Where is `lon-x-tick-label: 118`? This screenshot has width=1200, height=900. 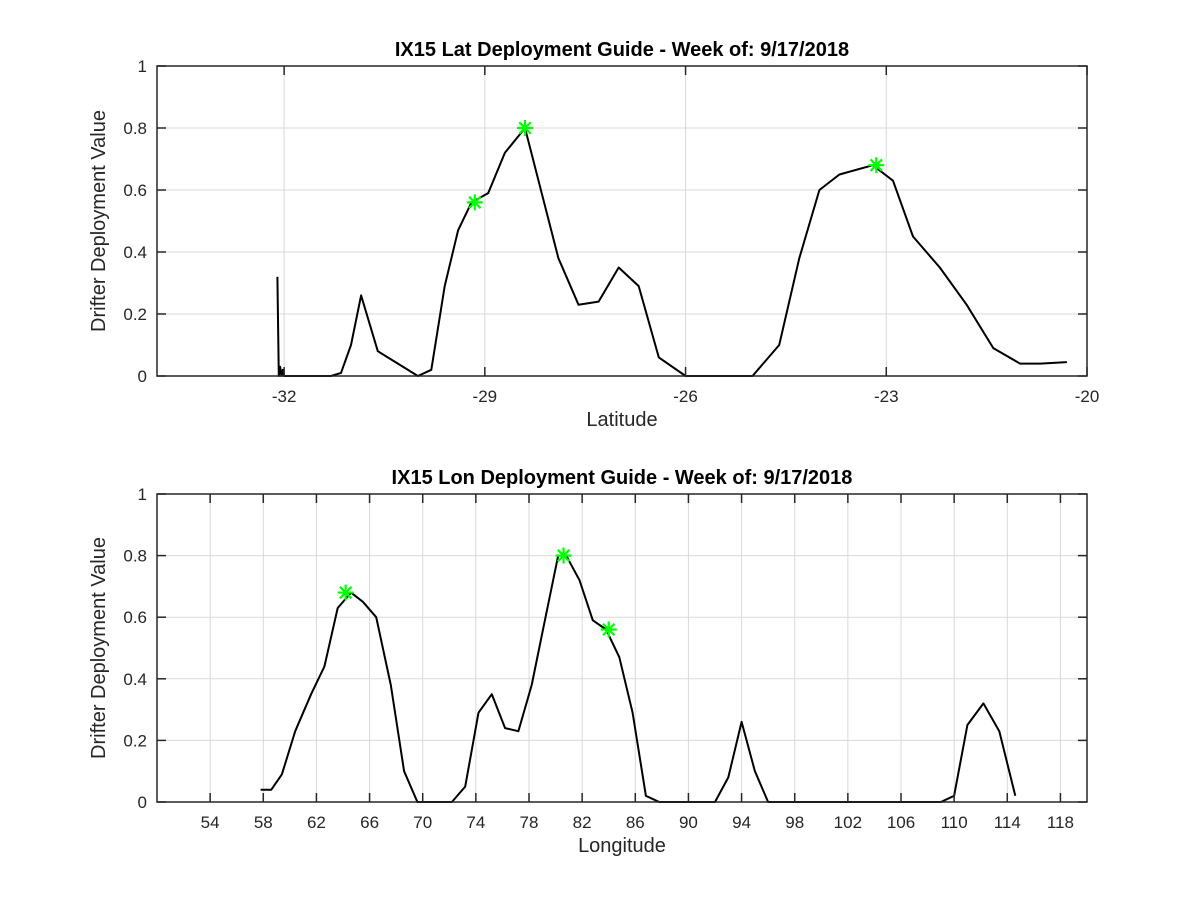
lon-x-tick-label: 118 is located at coordinates (1060, 822).